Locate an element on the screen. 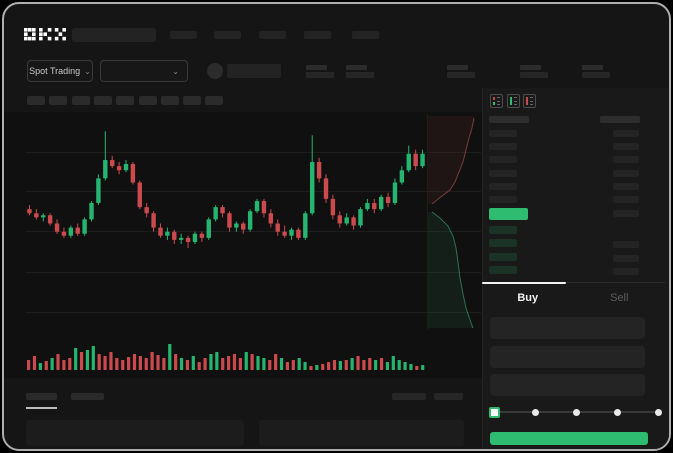 The height and width of the screenshot is (453, 673). slider-handle is located at coordinates (494, 412).